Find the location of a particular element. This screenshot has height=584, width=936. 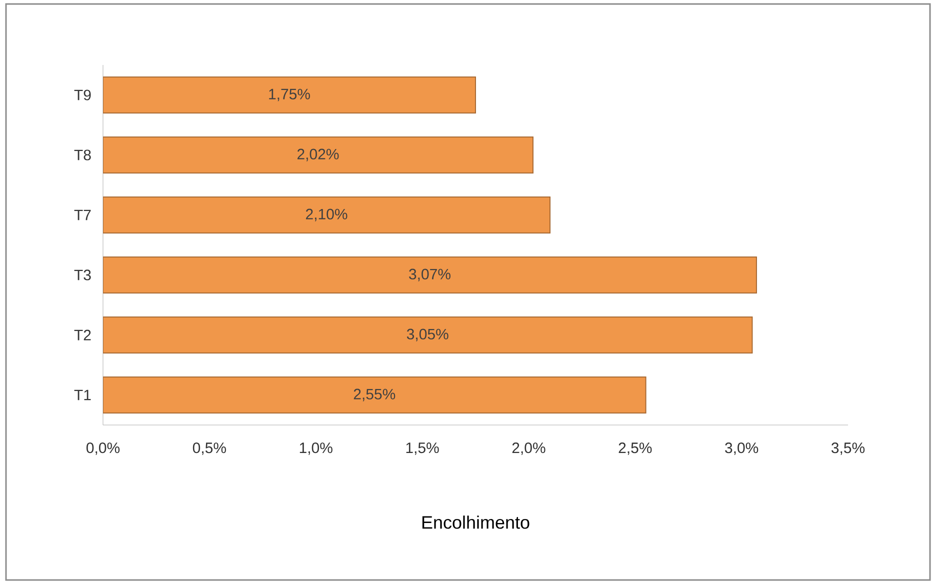

data-label: 2,10% is located at coordinates (327, 215).